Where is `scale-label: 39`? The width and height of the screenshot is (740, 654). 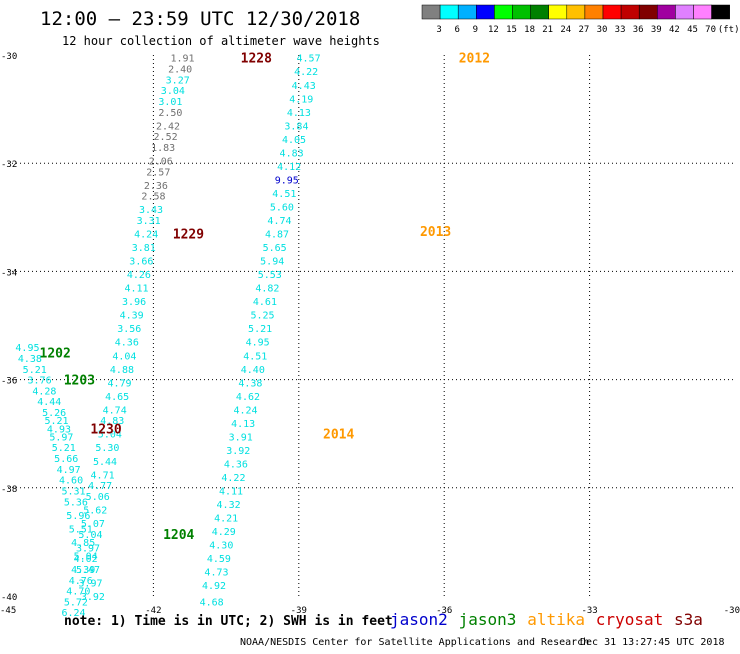 scale-label: 39 is located at coordinates (656, 30).